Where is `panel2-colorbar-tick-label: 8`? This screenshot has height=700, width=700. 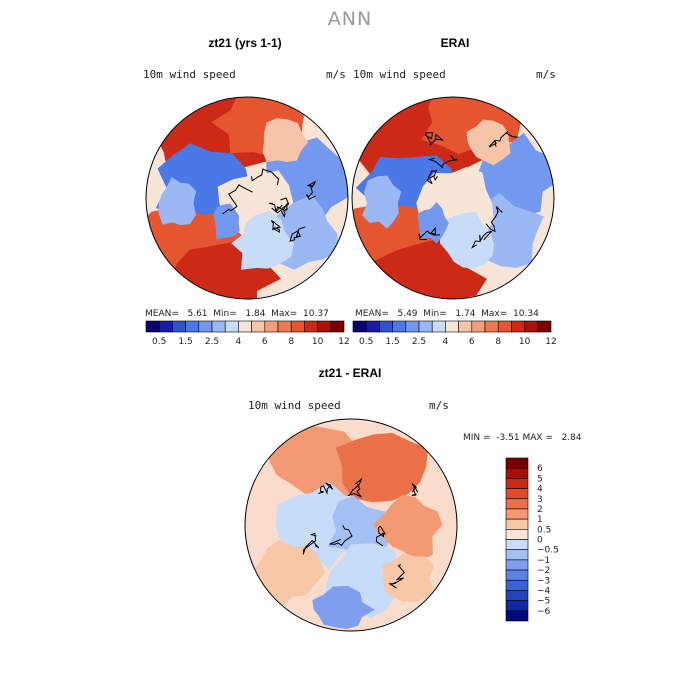 panel2-colorbar-tick-label: 8 is located at coordinates (498, 342).